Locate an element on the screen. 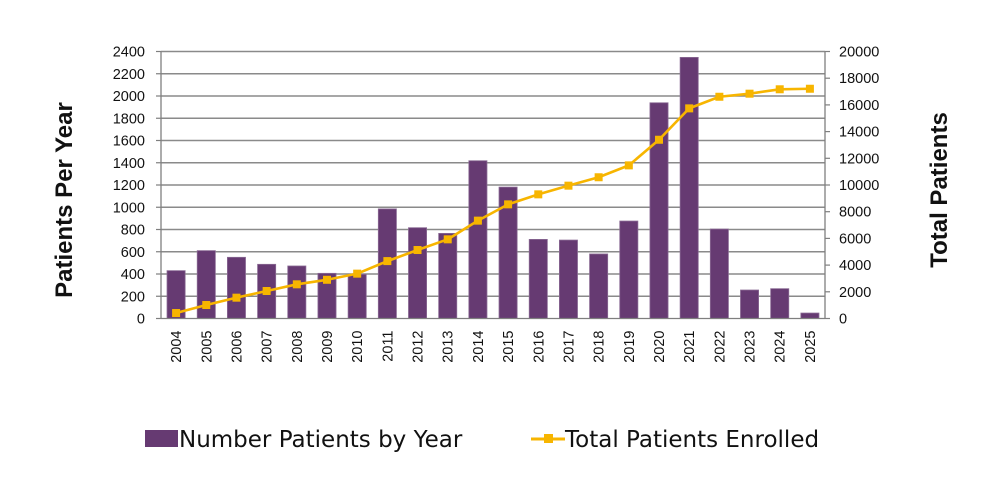  left-axis-tick-label: 1200 is located at coordinates (129, 186).